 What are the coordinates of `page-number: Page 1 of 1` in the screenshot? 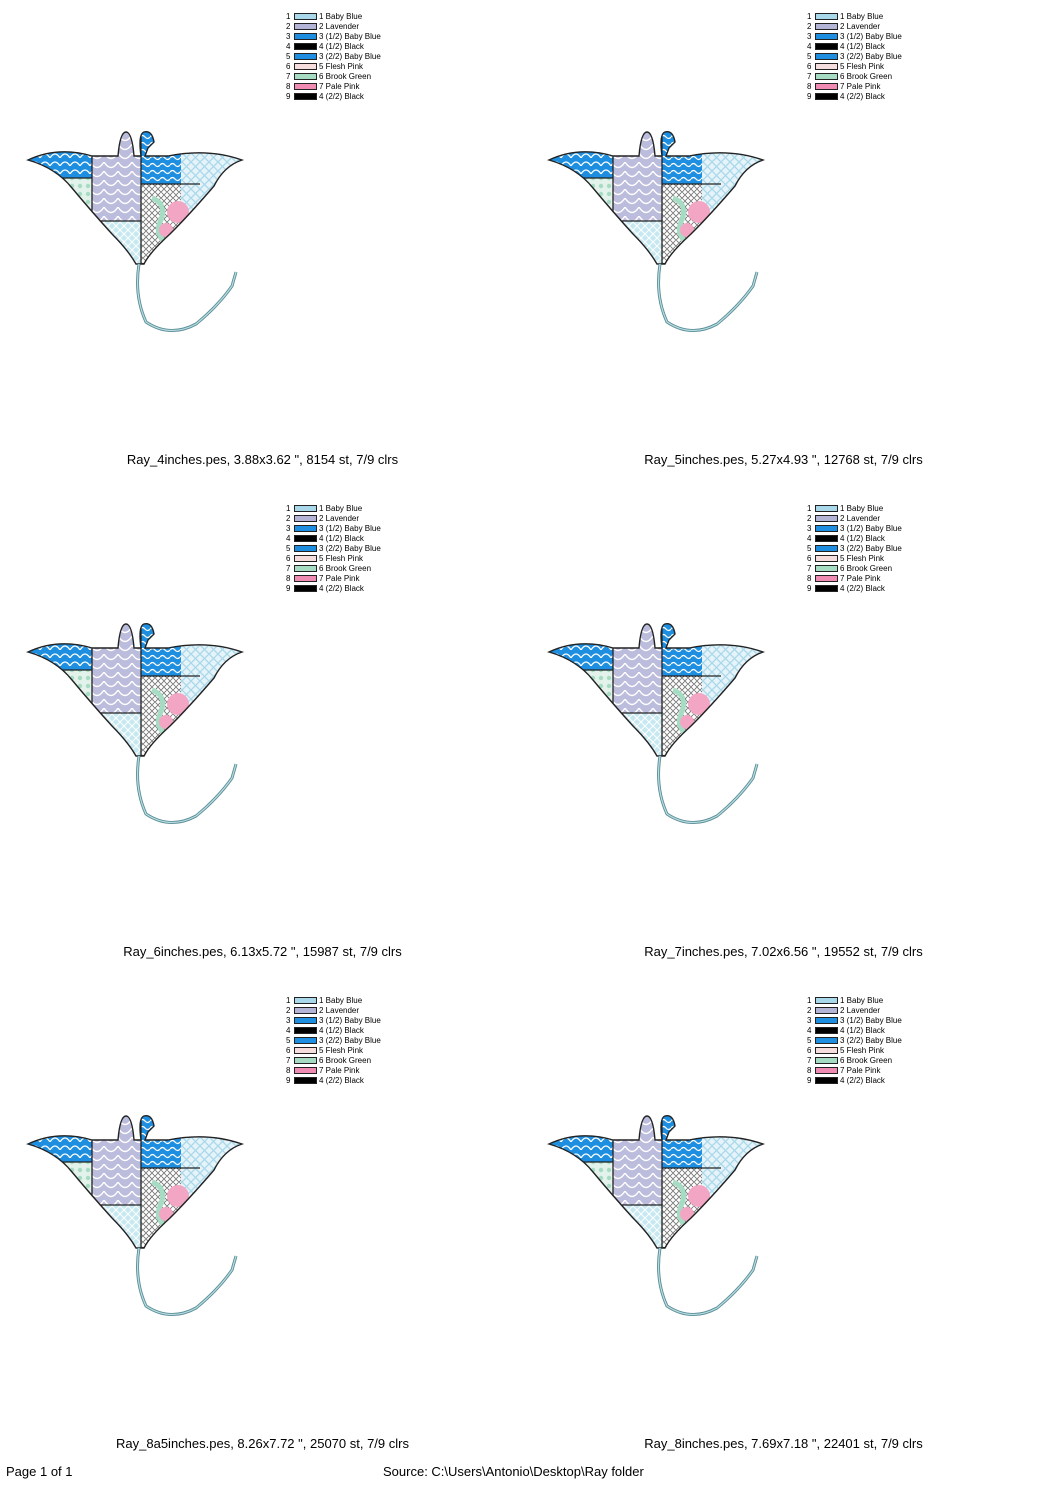 It's located at (39, 1471).